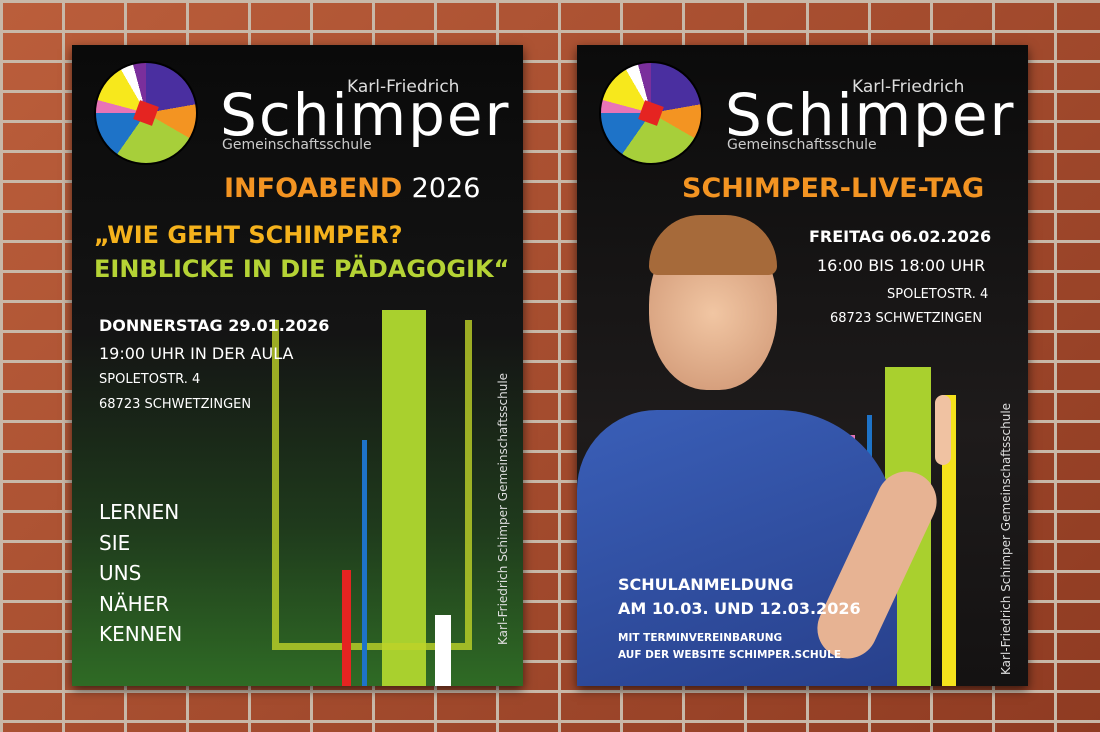 The image size is (1100, 732). What do you see at coordinates (115, 542) in the screenshot?
I see `slogan-line: SIE` at bounding box center [115, 542].